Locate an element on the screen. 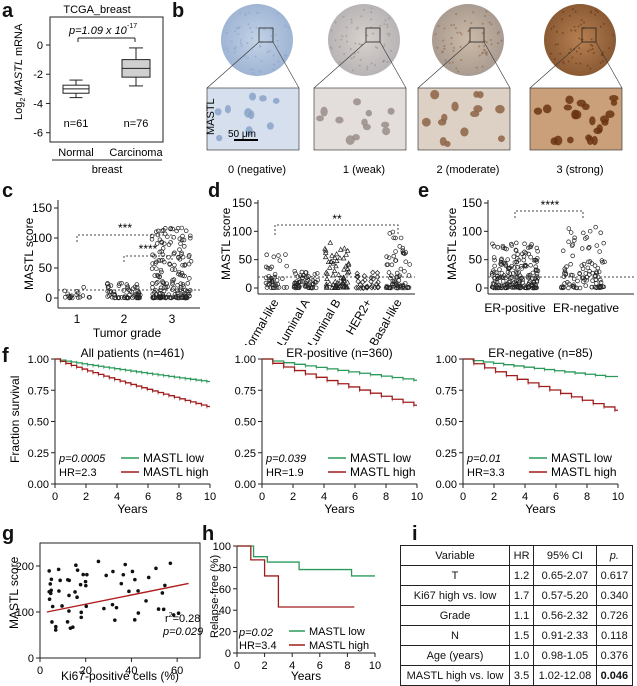 The image size is (637, 686). panel-b-score-0: 0 (negative) is located at coordinates (257, 170).